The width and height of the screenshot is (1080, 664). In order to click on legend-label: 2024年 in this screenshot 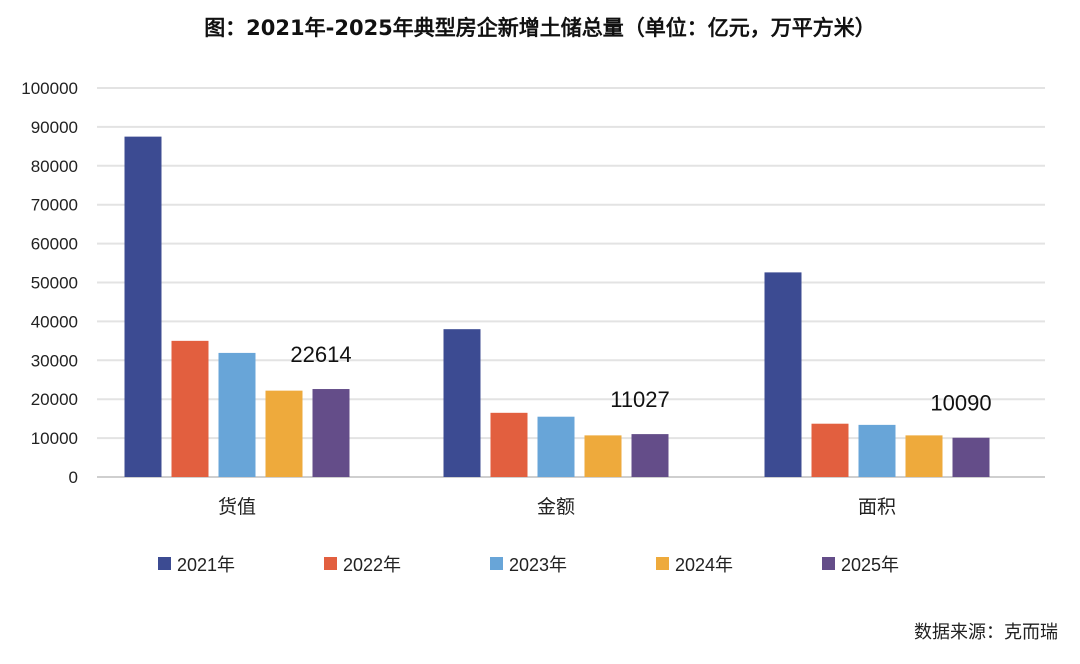, I will do `click(704, 565)`.